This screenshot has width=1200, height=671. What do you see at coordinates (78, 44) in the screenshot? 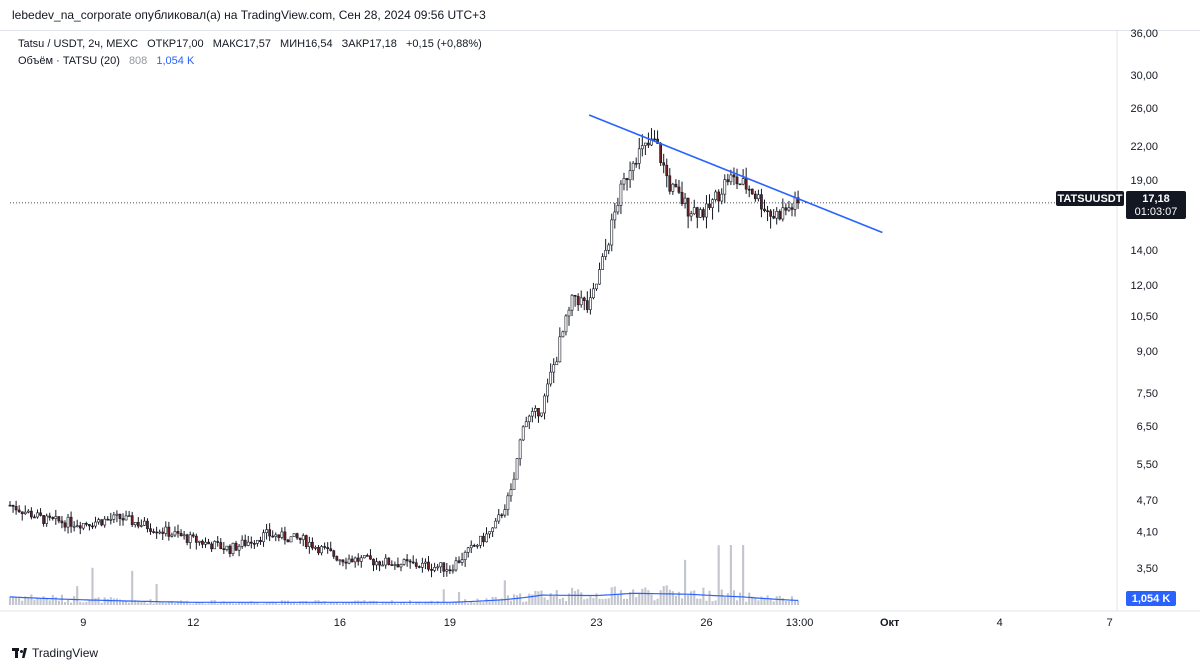
I see `symbol-info: Tatsu / USDT, 2ч, MEXC` at bounding box center [78, 44].